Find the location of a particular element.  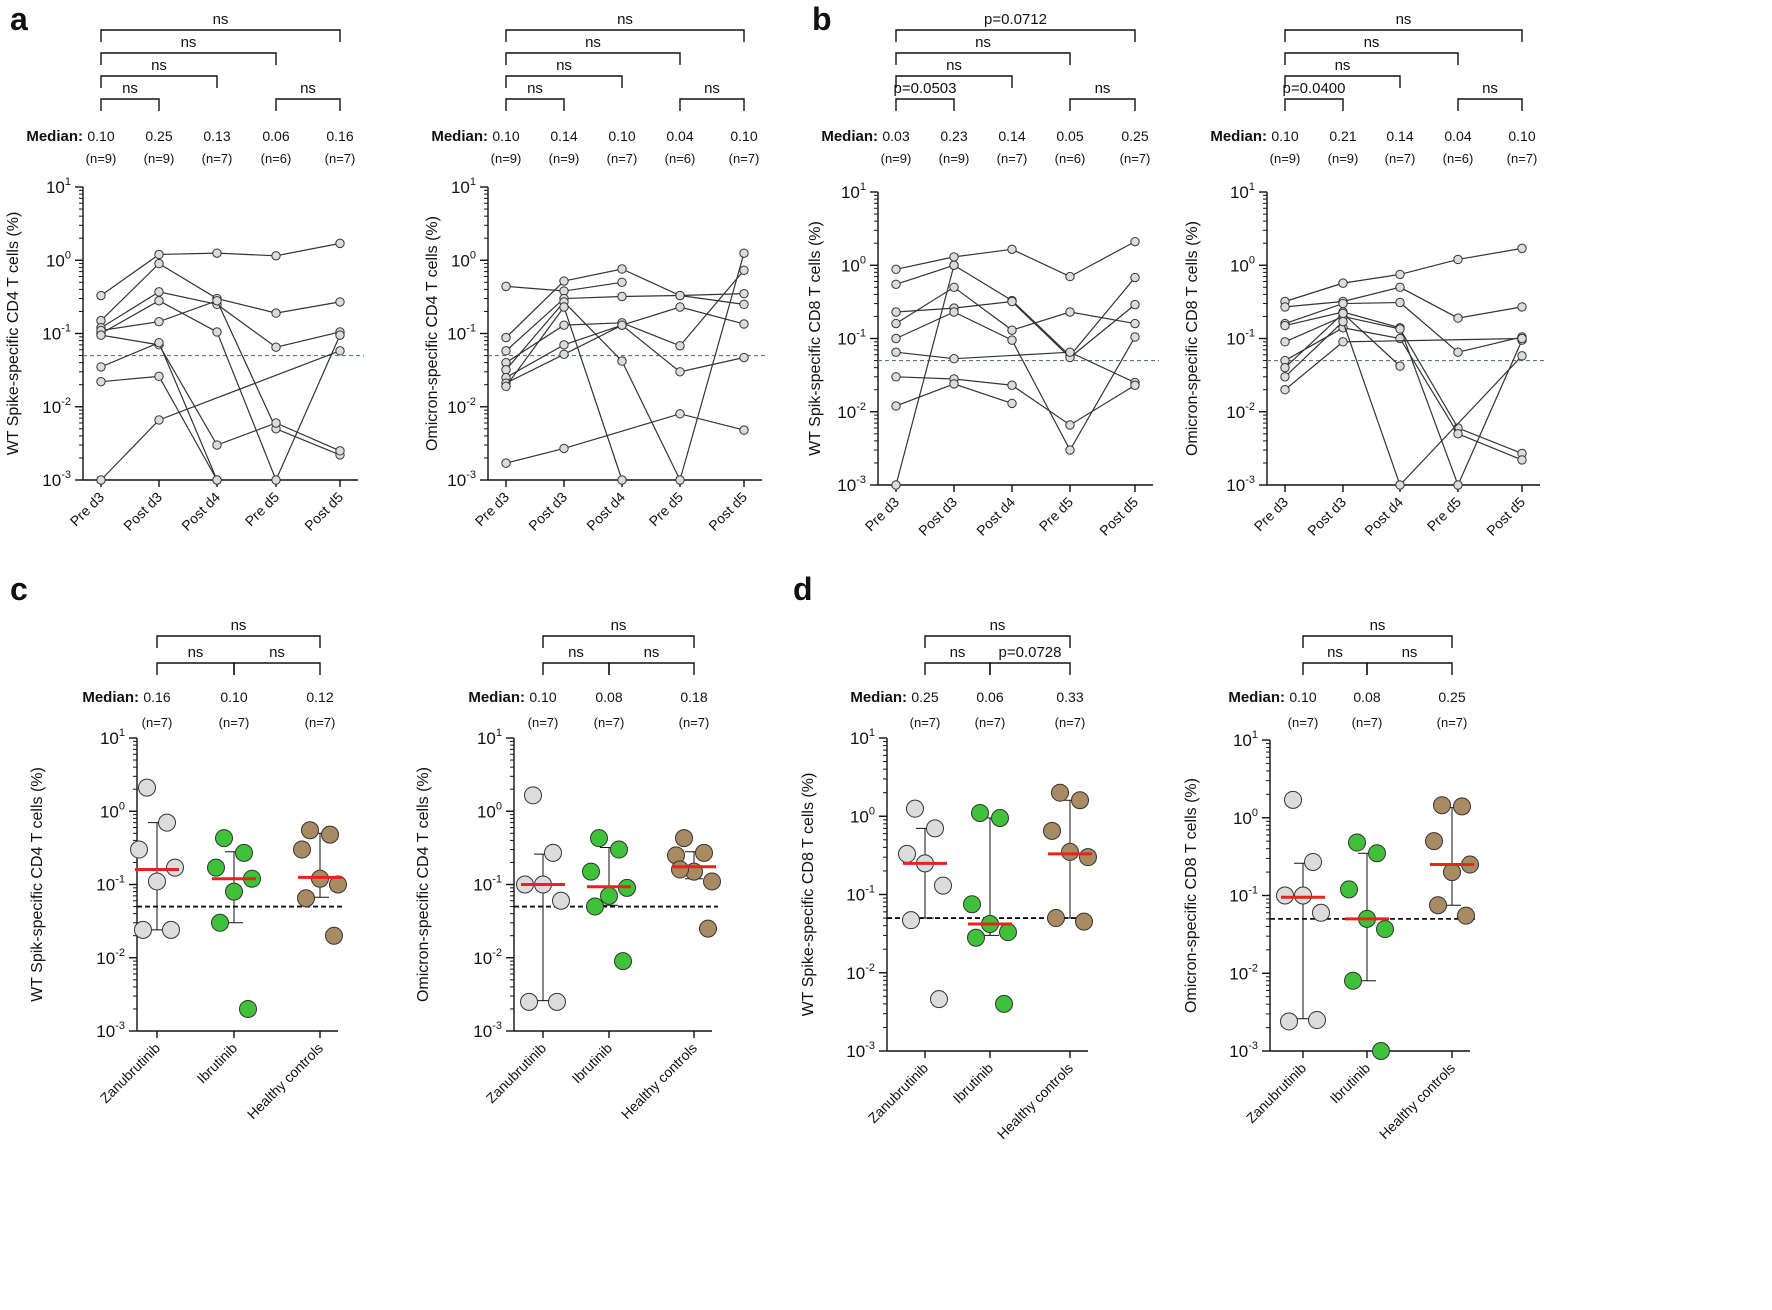

median-row-label: Median: is located at coordinates (1238, 136).